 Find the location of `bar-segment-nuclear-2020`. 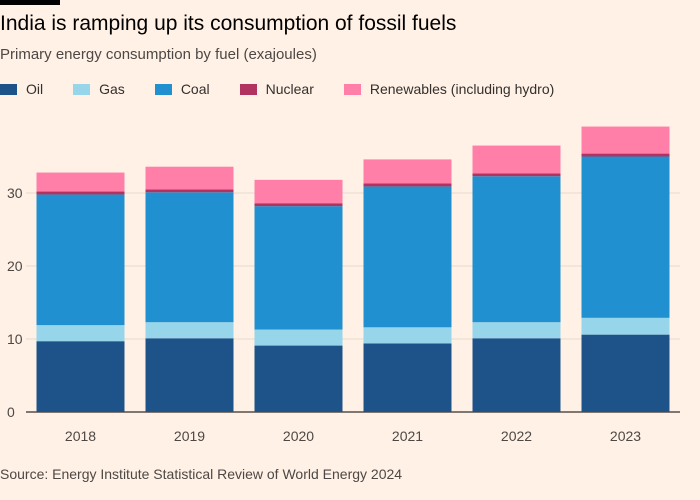

bar-segment-nuclear-2020 is located at coordinates (298, 205).